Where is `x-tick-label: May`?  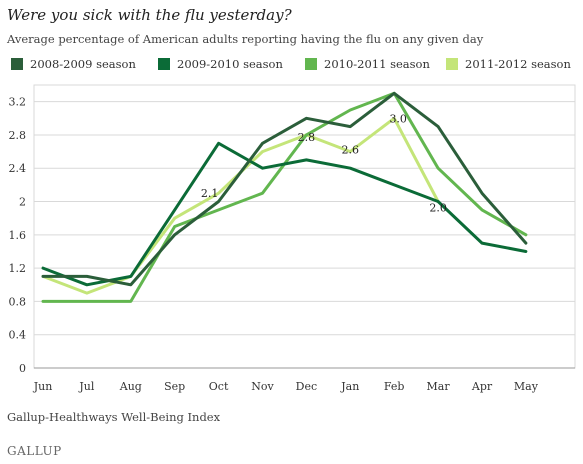 x-tick-label: May is located at coordinates (526, 386).